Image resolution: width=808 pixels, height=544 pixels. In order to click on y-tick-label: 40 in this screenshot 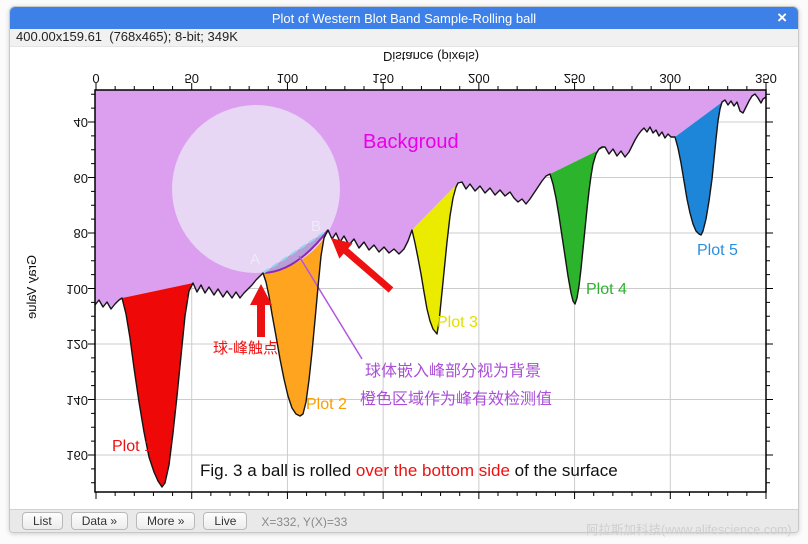, I will do `click(80, 122)`.